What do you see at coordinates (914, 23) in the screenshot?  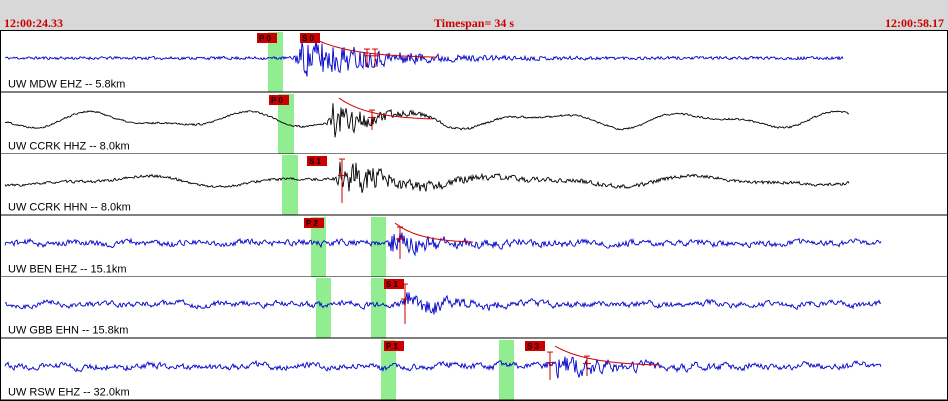 I see `window-end-time: 12:00:58.17` at bounding box center [914, 23].